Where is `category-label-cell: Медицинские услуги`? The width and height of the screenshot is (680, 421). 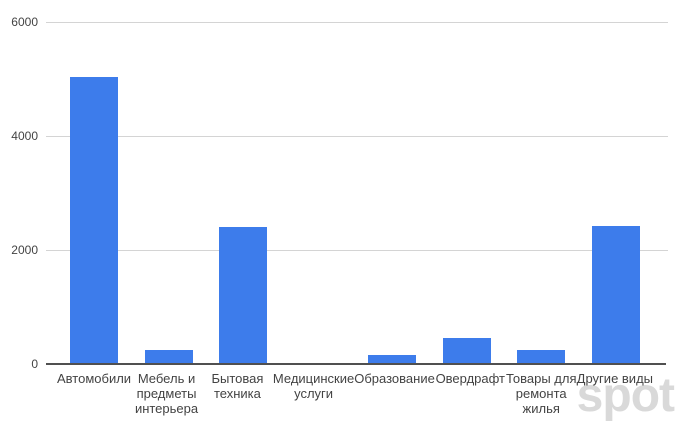
category-label-cell: Медицинские услуги is located at coordinates (313, 393).